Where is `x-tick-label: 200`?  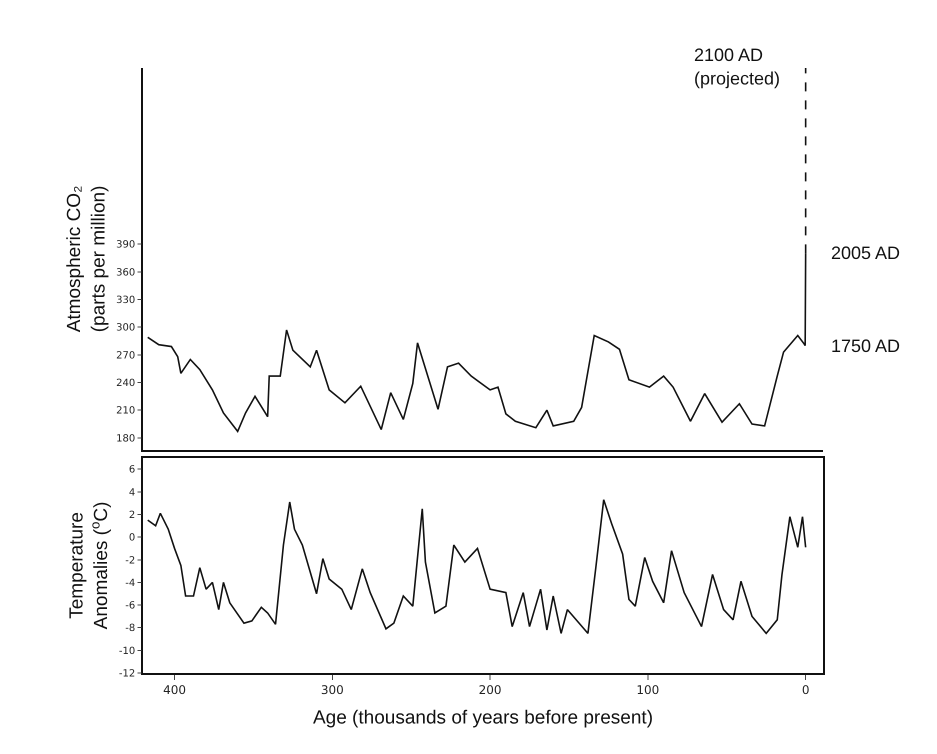
x-tick-label: 200 is located at coordinates (490, 690).